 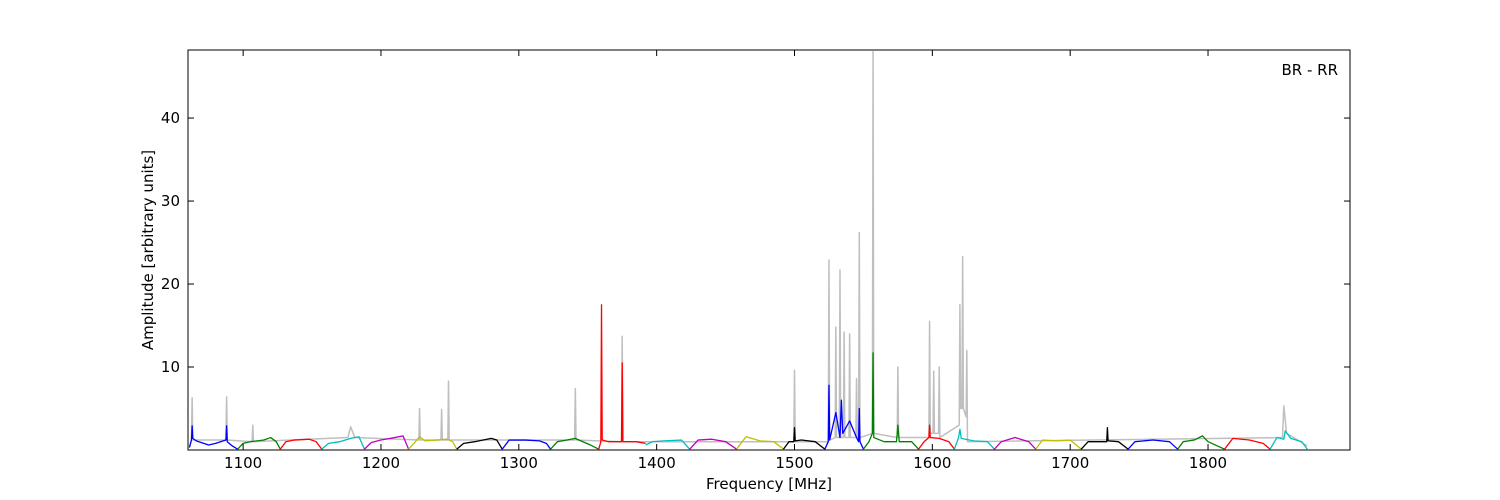 What do you see at coordinates (1070, 463) in the screenshot?
I see `x-tick-label: 1700` at bounding box center [1070, 463].